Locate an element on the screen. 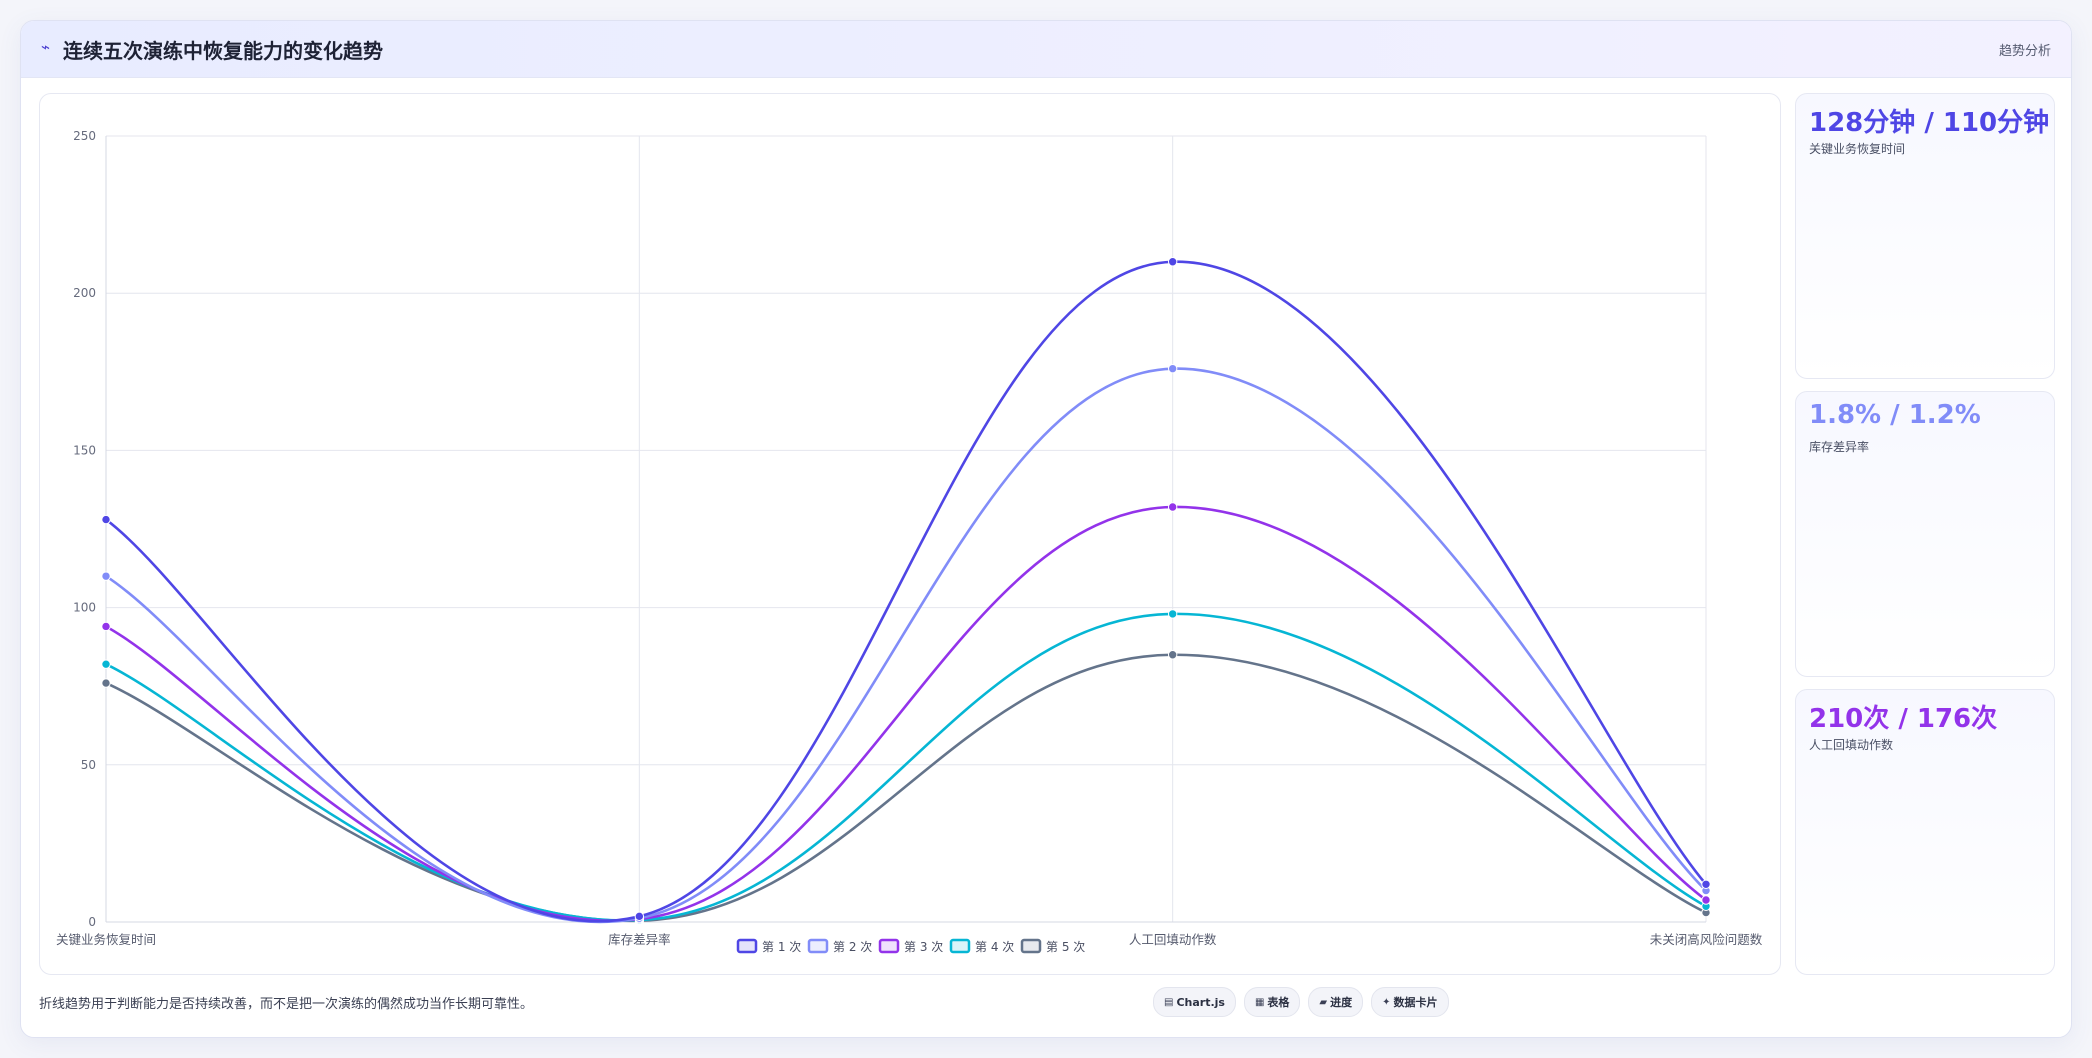 Image resolution: width=2092 pixels, height=1058 pixels. view-chartjs-button: ▤ Chart.js is located at coordinates (1194, 1002).